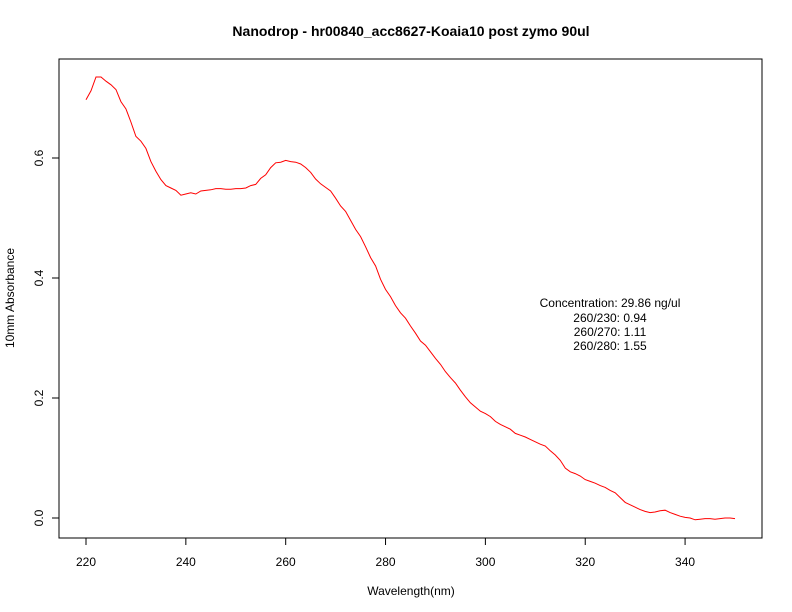 The width and height of the screenshot is (792, 612). Describe the element at coordinates (39, 157) in the screenshot. I see `y-tick-label: 0.6` at that location.